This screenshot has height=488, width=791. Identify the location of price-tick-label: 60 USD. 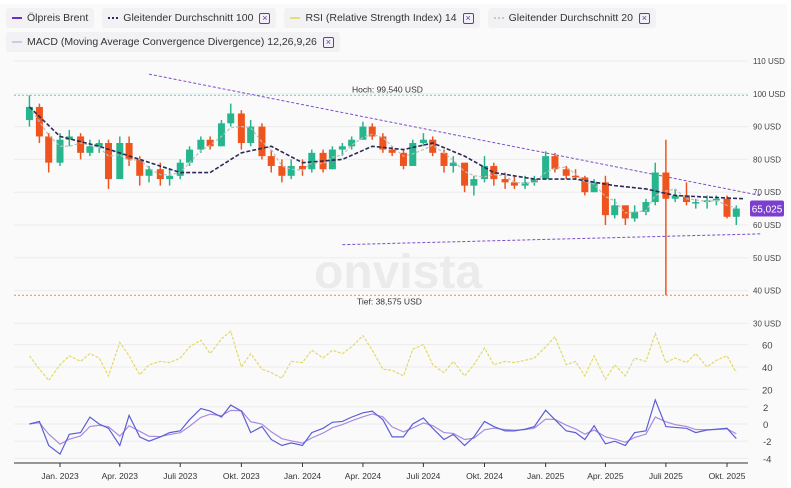
(767, 225).